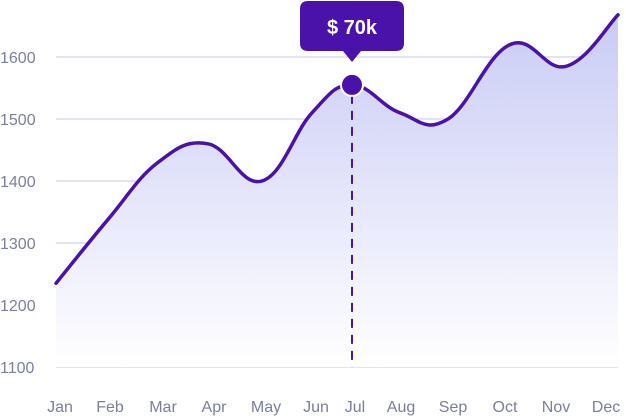  Describe the element at coordinates (618, 15) in the screenshot. I see `data-point-dec` at that location.